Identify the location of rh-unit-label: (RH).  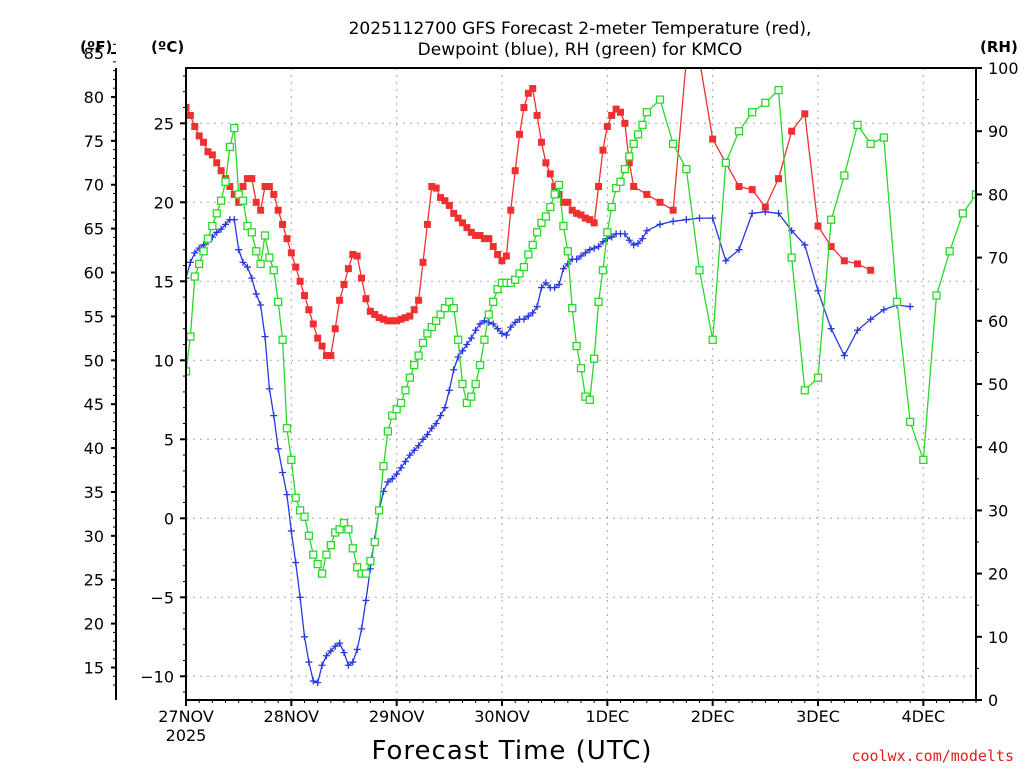
(999, 47).